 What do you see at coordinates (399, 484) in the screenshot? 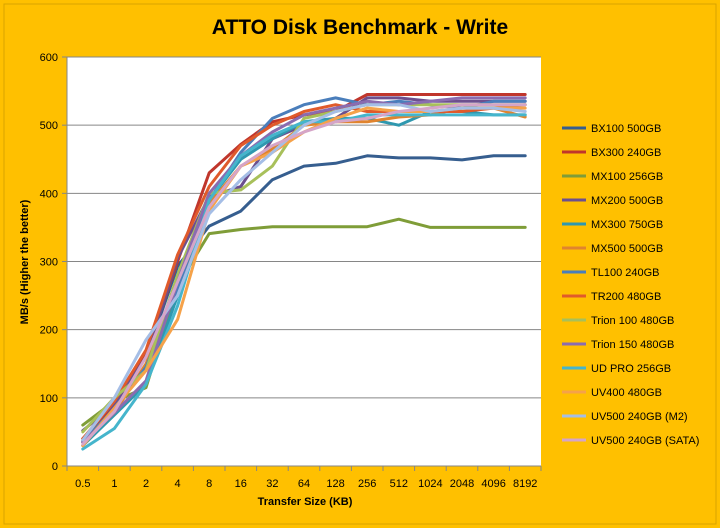
I see `x-tick-label: 512` at bounding box center [399, 484].